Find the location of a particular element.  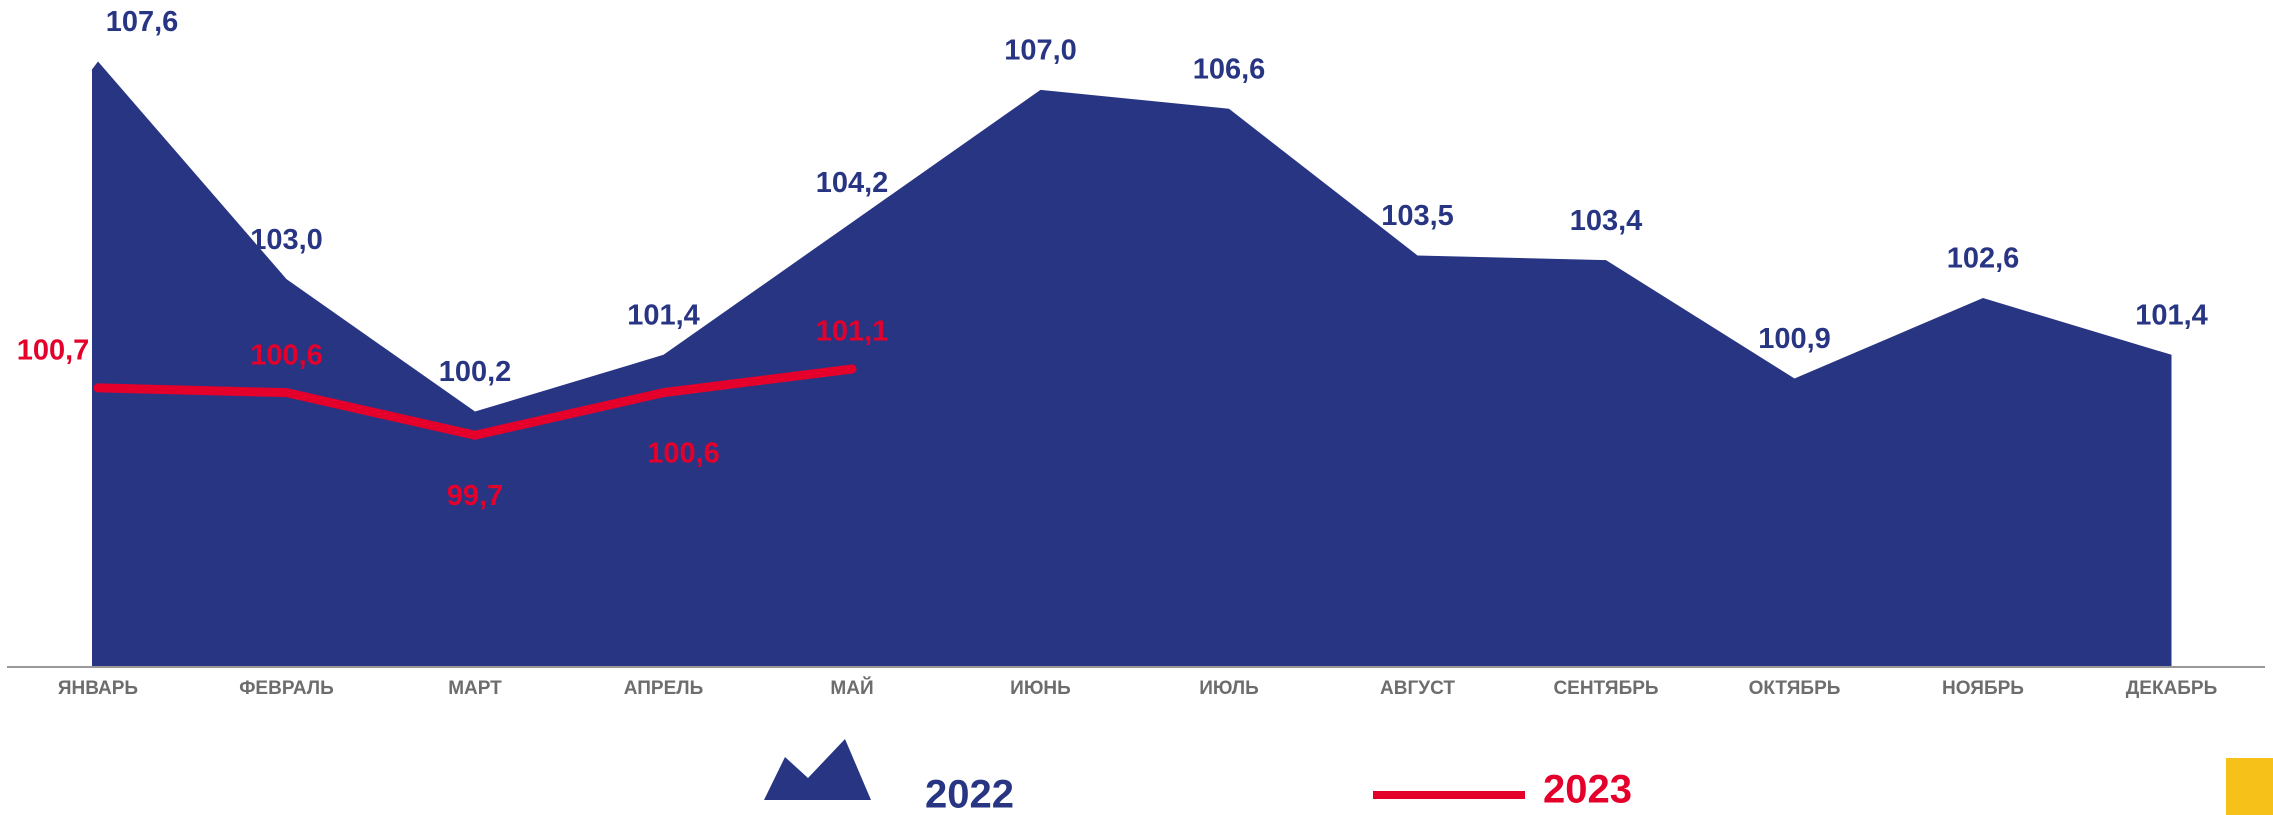

data-label: 100,9 is located at coordinates (1794, 339).